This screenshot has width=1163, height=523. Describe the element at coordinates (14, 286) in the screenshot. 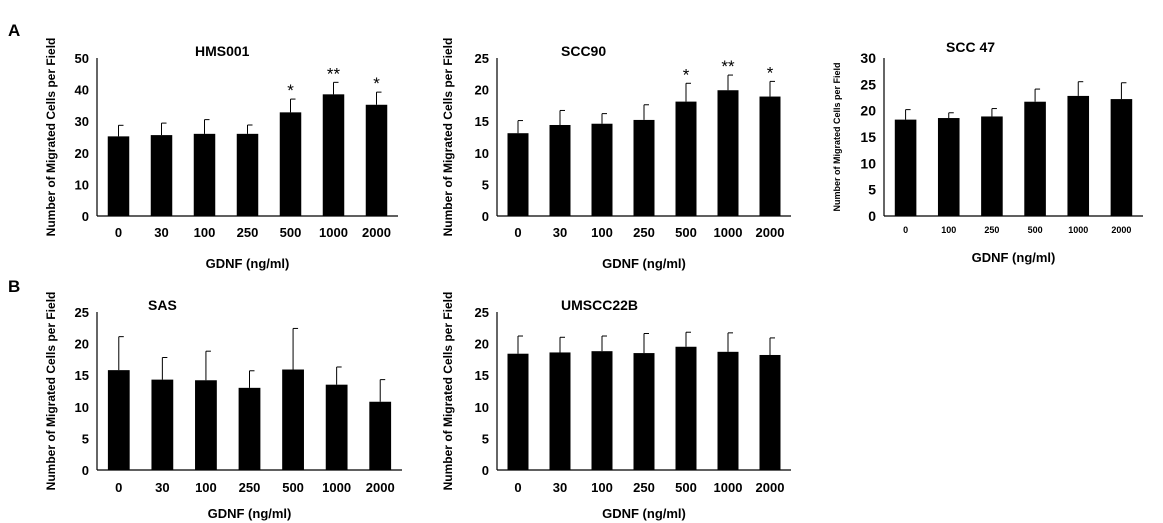

I see `panel-letter-b: B` at that location.